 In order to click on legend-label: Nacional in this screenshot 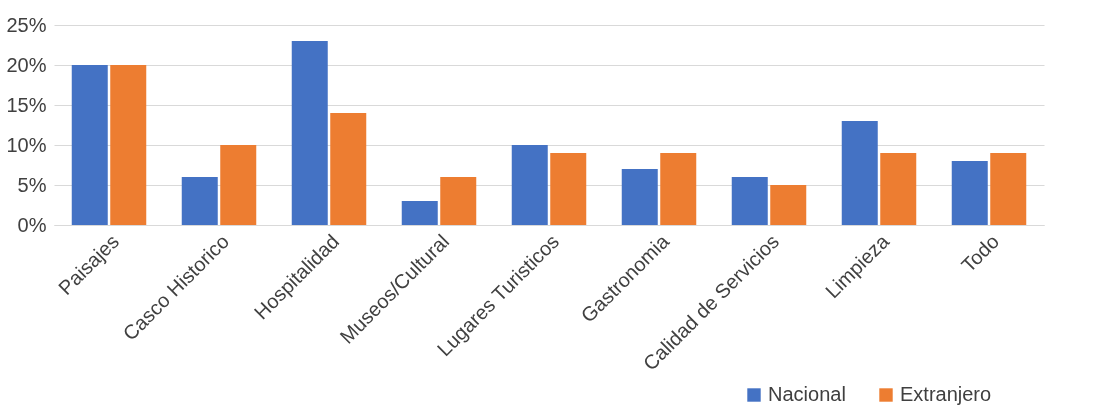, I will do `click(807, 394)`.